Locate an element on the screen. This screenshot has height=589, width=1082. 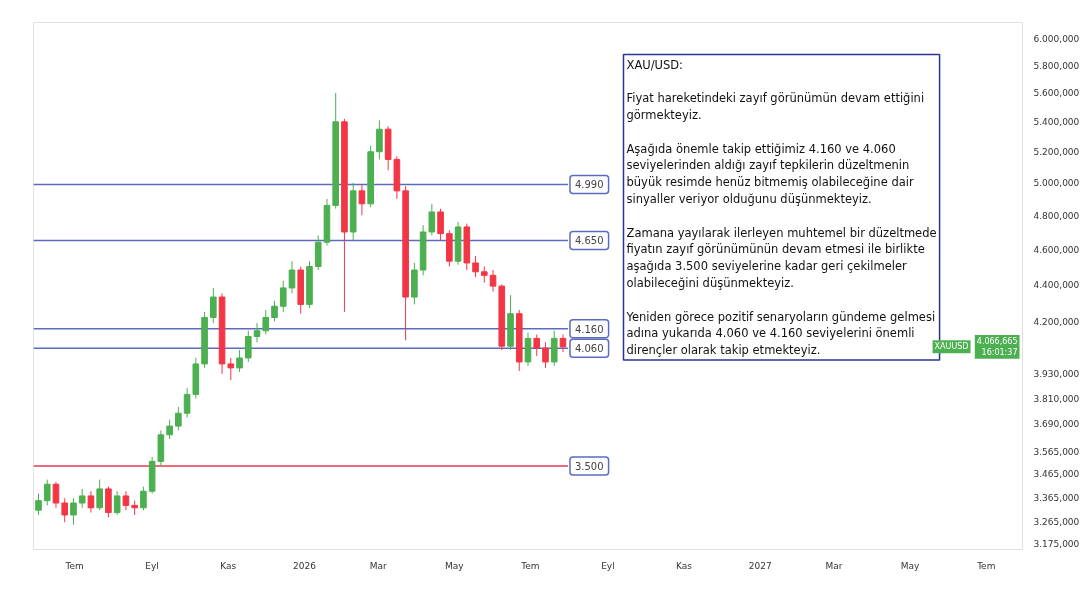
y-tick-label: 3.175,000 is located at coordinates (1056, 543).